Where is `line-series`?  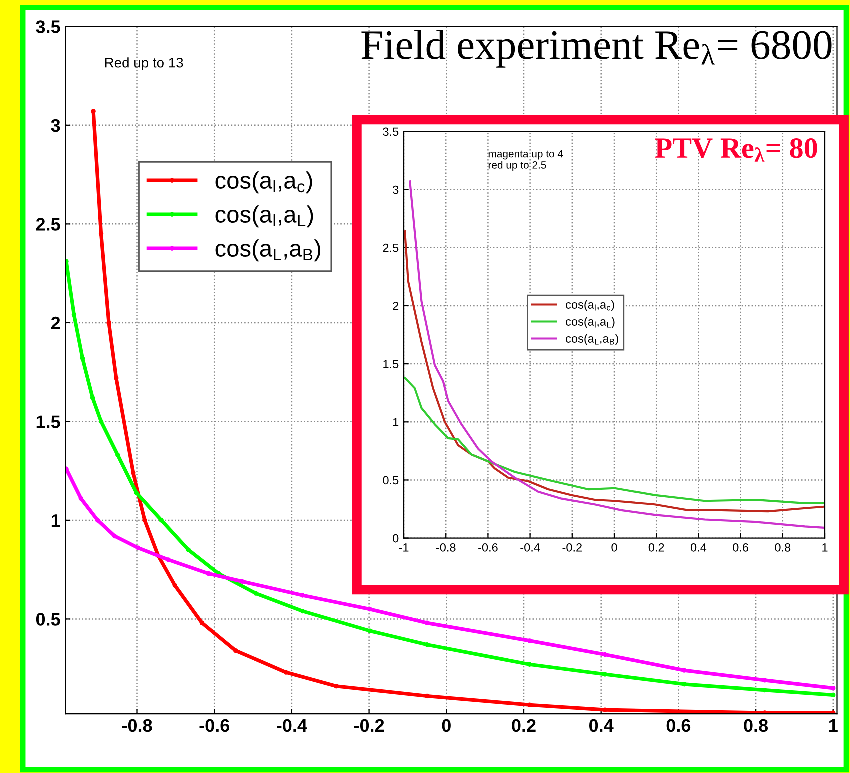
line-series is located at coordinates (614, 440).